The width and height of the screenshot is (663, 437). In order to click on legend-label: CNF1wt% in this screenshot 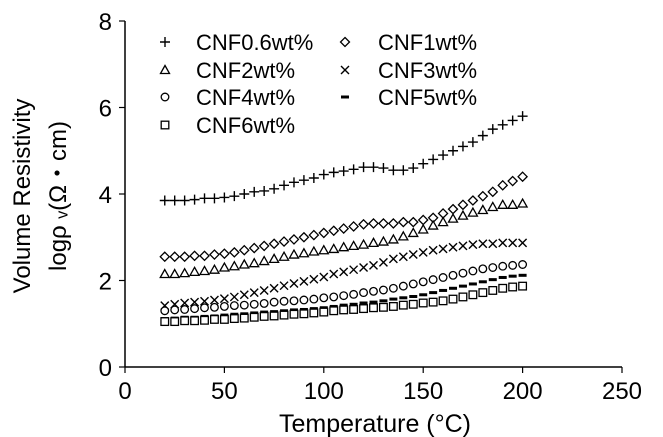, I will do `click(427, 42)`.